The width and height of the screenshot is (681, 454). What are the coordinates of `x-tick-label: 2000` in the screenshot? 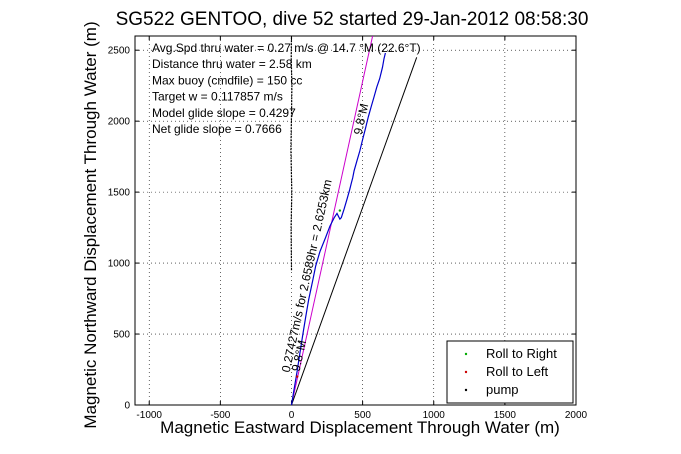 It's located at (576, 415).